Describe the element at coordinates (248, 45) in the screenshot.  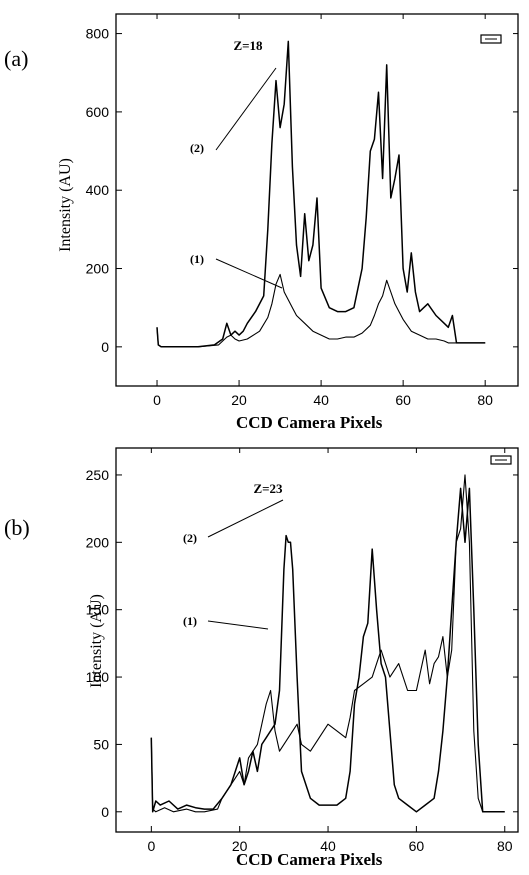
I see `peak-annotation: Z=18` at that location.